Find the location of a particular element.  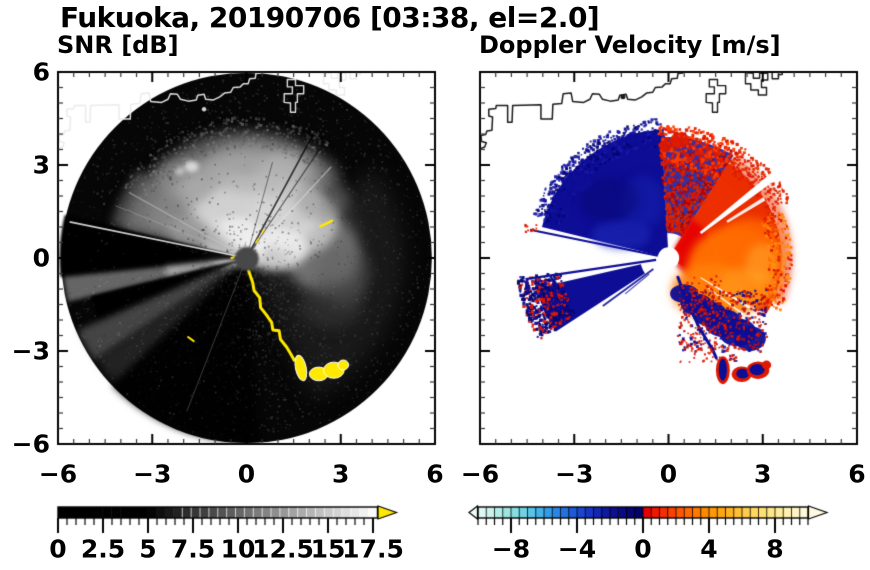

figure-title: Fukuoka, 20190706 [03:38, el=2.0] is located at coordinates (330, 17).